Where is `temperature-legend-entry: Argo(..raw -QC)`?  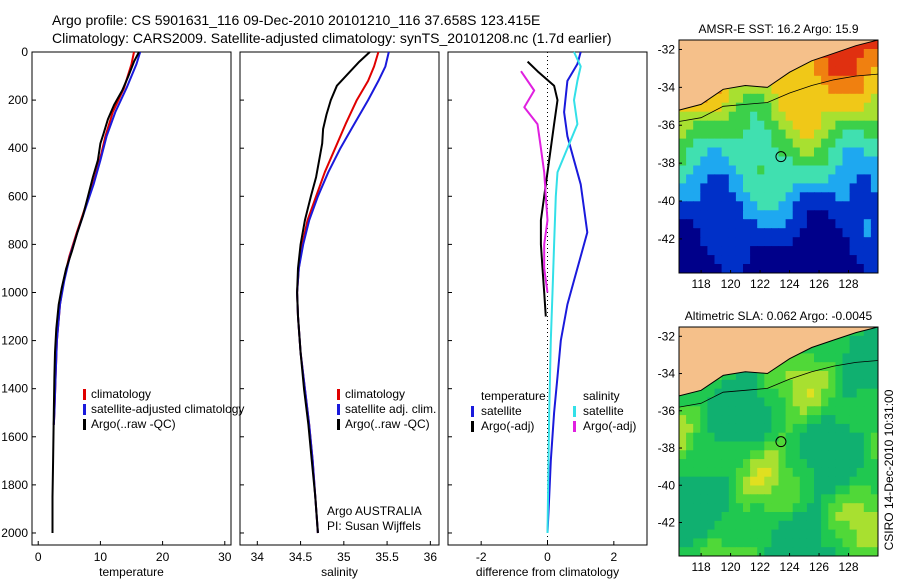
temperature-legend-entry: Argo(..raw -QC) is located at coordinates (133, 424).